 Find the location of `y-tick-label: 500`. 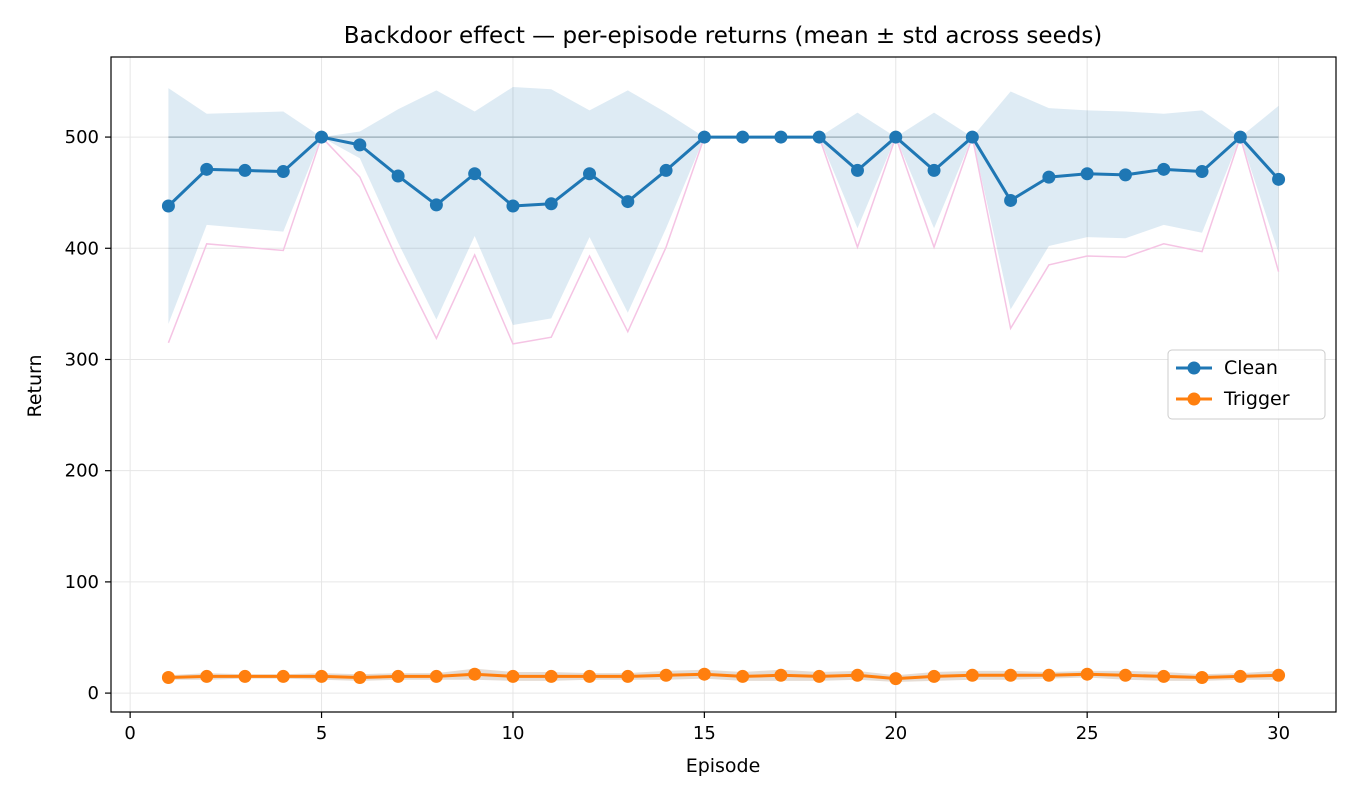

y-tick-label: 500 is located at coordinates (82, 137).